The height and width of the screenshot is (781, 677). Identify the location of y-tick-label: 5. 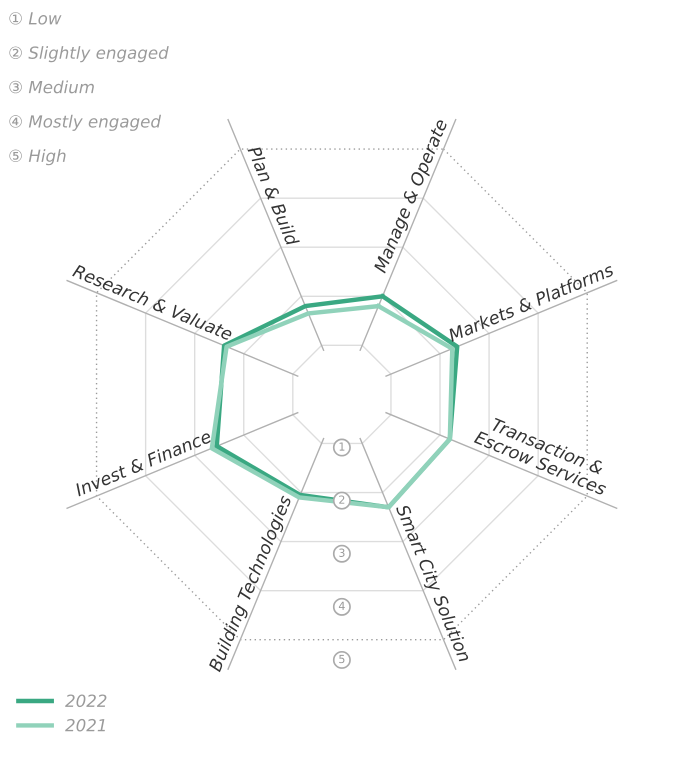
(341, 659).